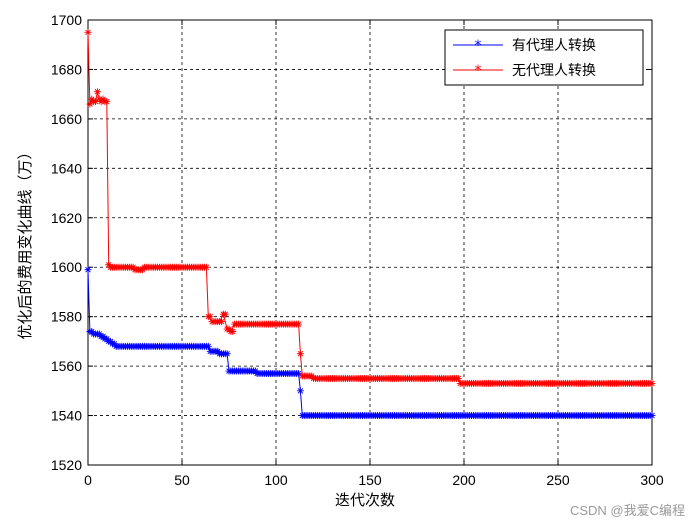  Describe the element at coordinates (554, 70) in the screenshot. I see `legend-label-series-1: 无代理人转换` at that location.